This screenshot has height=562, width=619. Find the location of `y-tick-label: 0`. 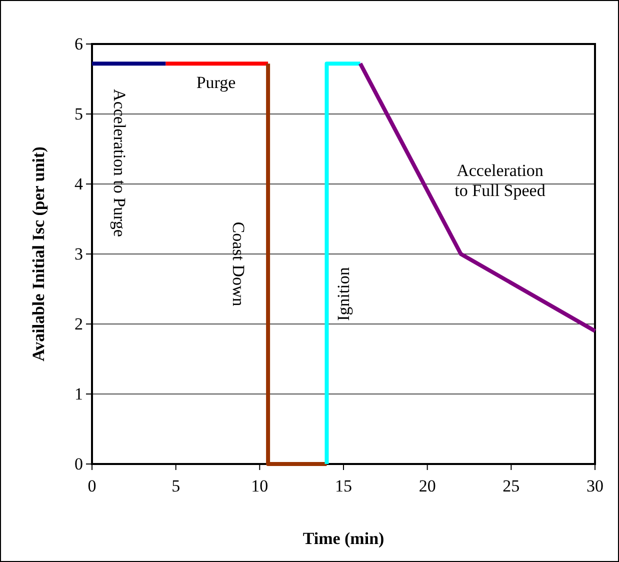

y-tick-label: 0 is located at coordinates (78, 464).